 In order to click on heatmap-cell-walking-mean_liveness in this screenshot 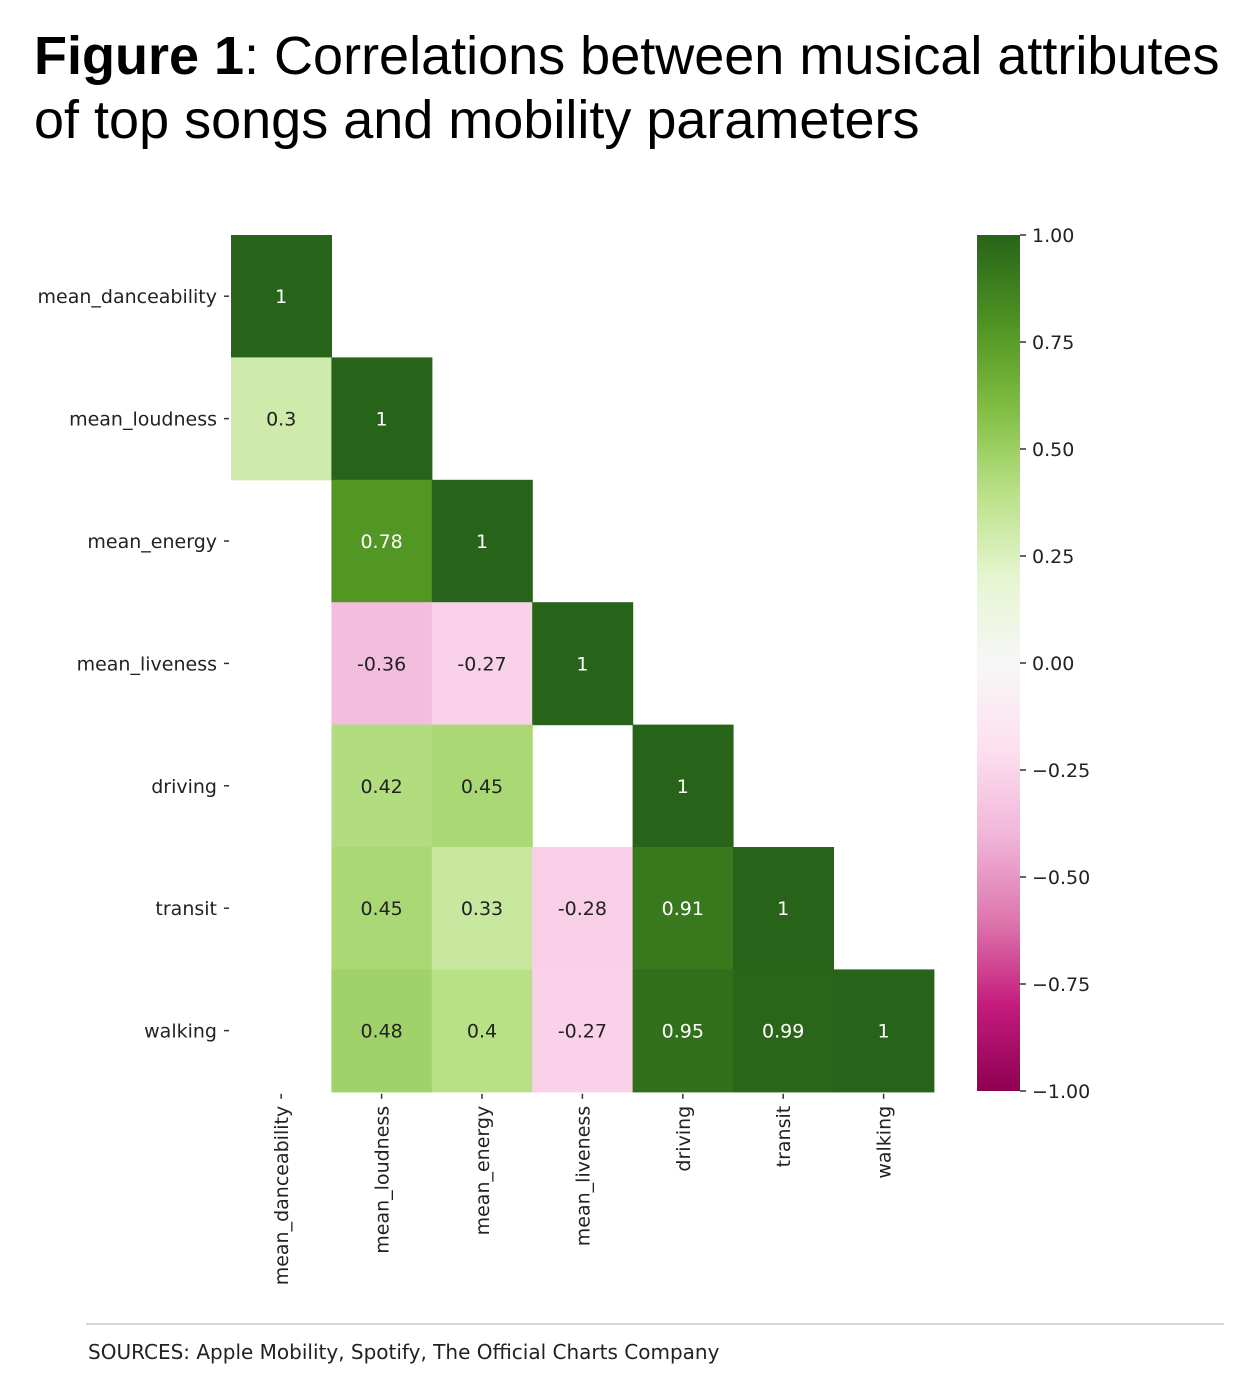, I will do `click(583, 1031)`.